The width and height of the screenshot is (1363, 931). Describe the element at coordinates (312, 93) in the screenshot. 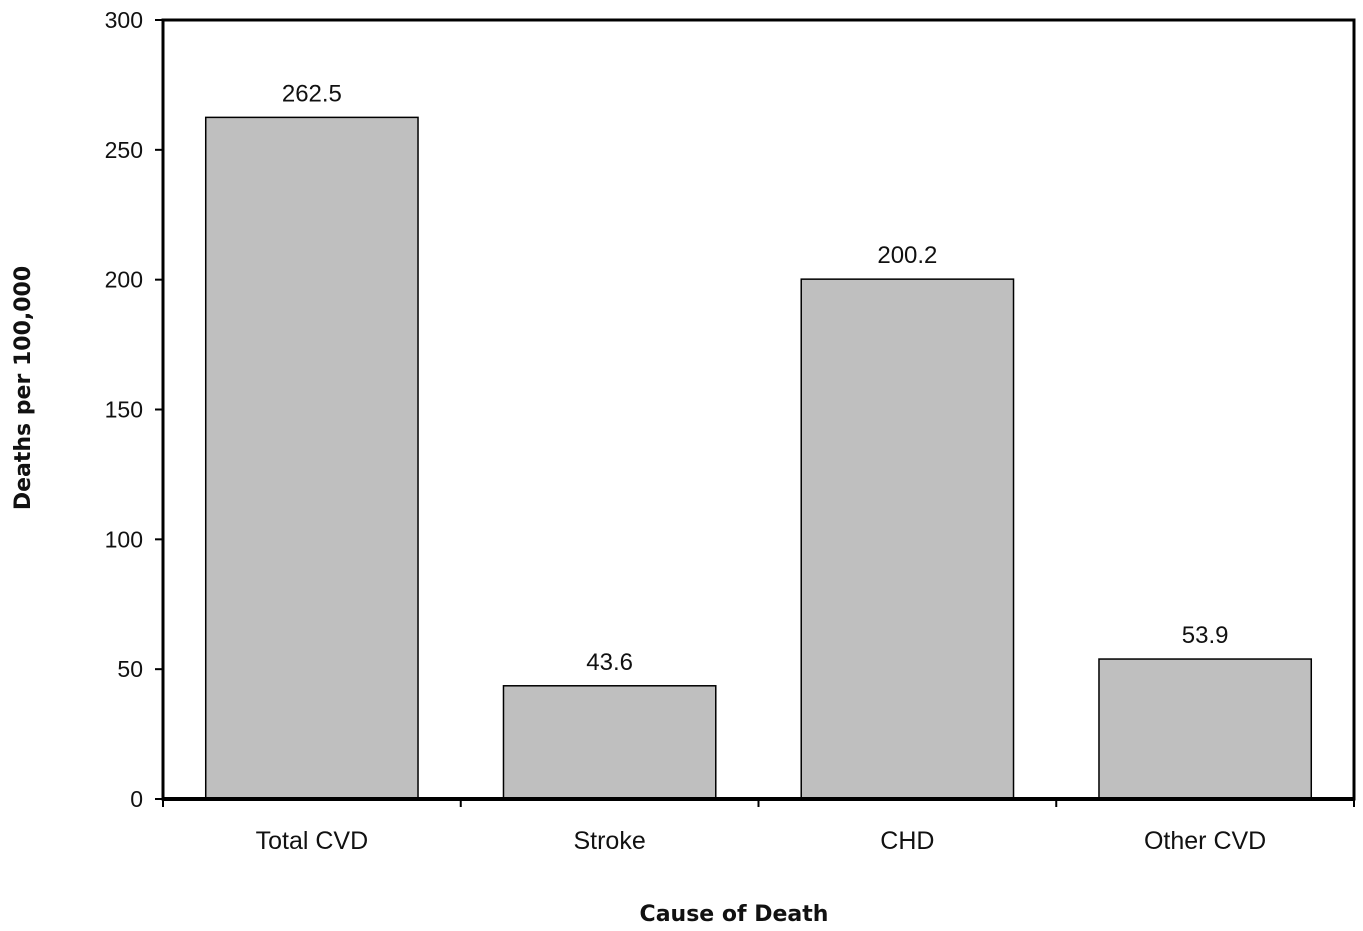

I see `data-label: 262.5` at that location.